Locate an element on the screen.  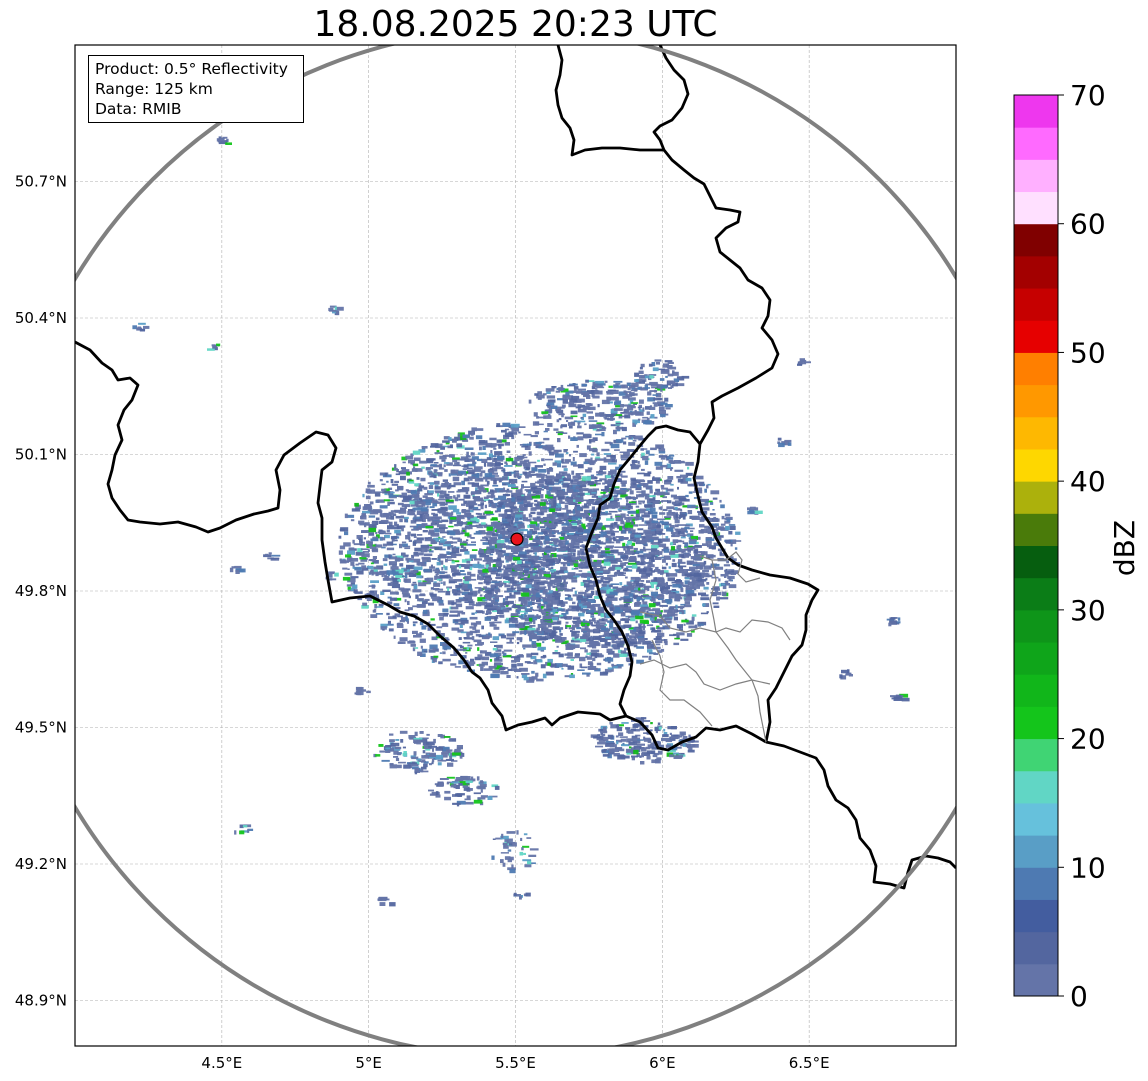
district-line-vertical is located at coordinates (738, 651).